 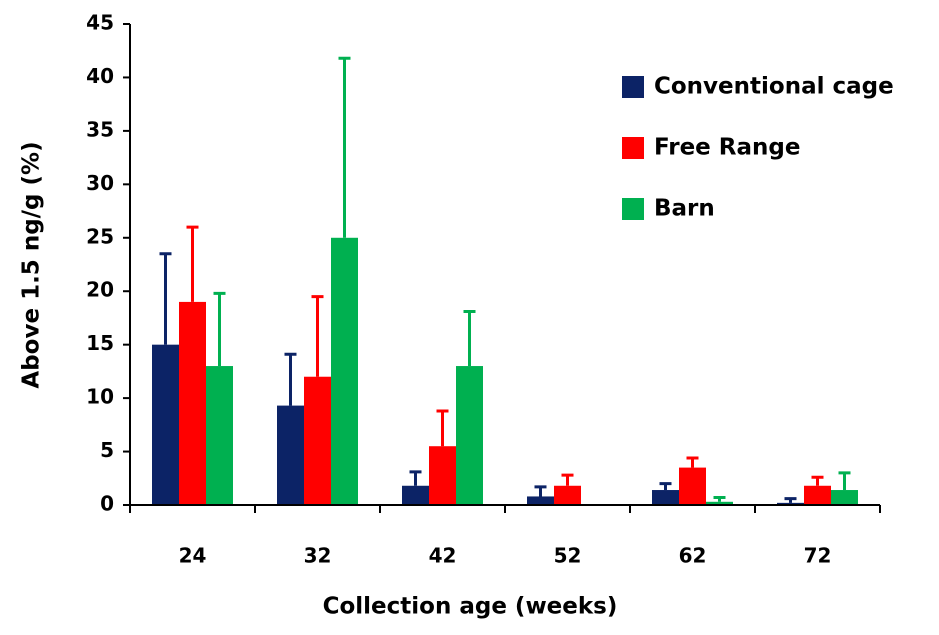 I want to click on x-tick-label: 52, so click(x=568, y=556).